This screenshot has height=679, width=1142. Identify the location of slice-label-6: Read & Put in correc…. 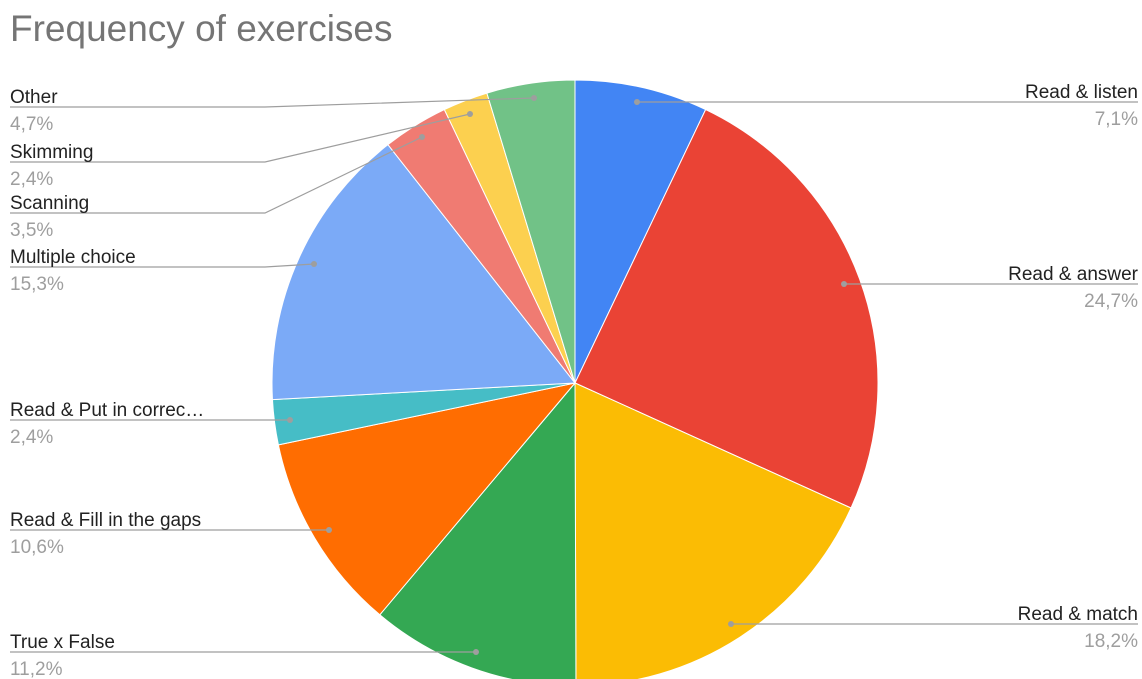
(107, 410).